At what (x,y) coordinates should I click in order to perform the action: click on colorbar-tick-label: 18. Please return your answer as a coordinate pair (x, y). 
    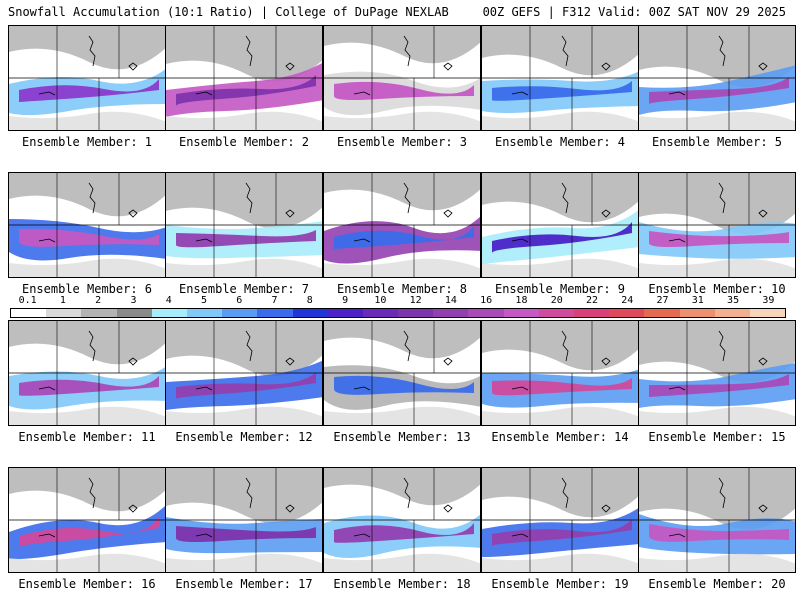
    Looking at the image, I should click on (521, 300).